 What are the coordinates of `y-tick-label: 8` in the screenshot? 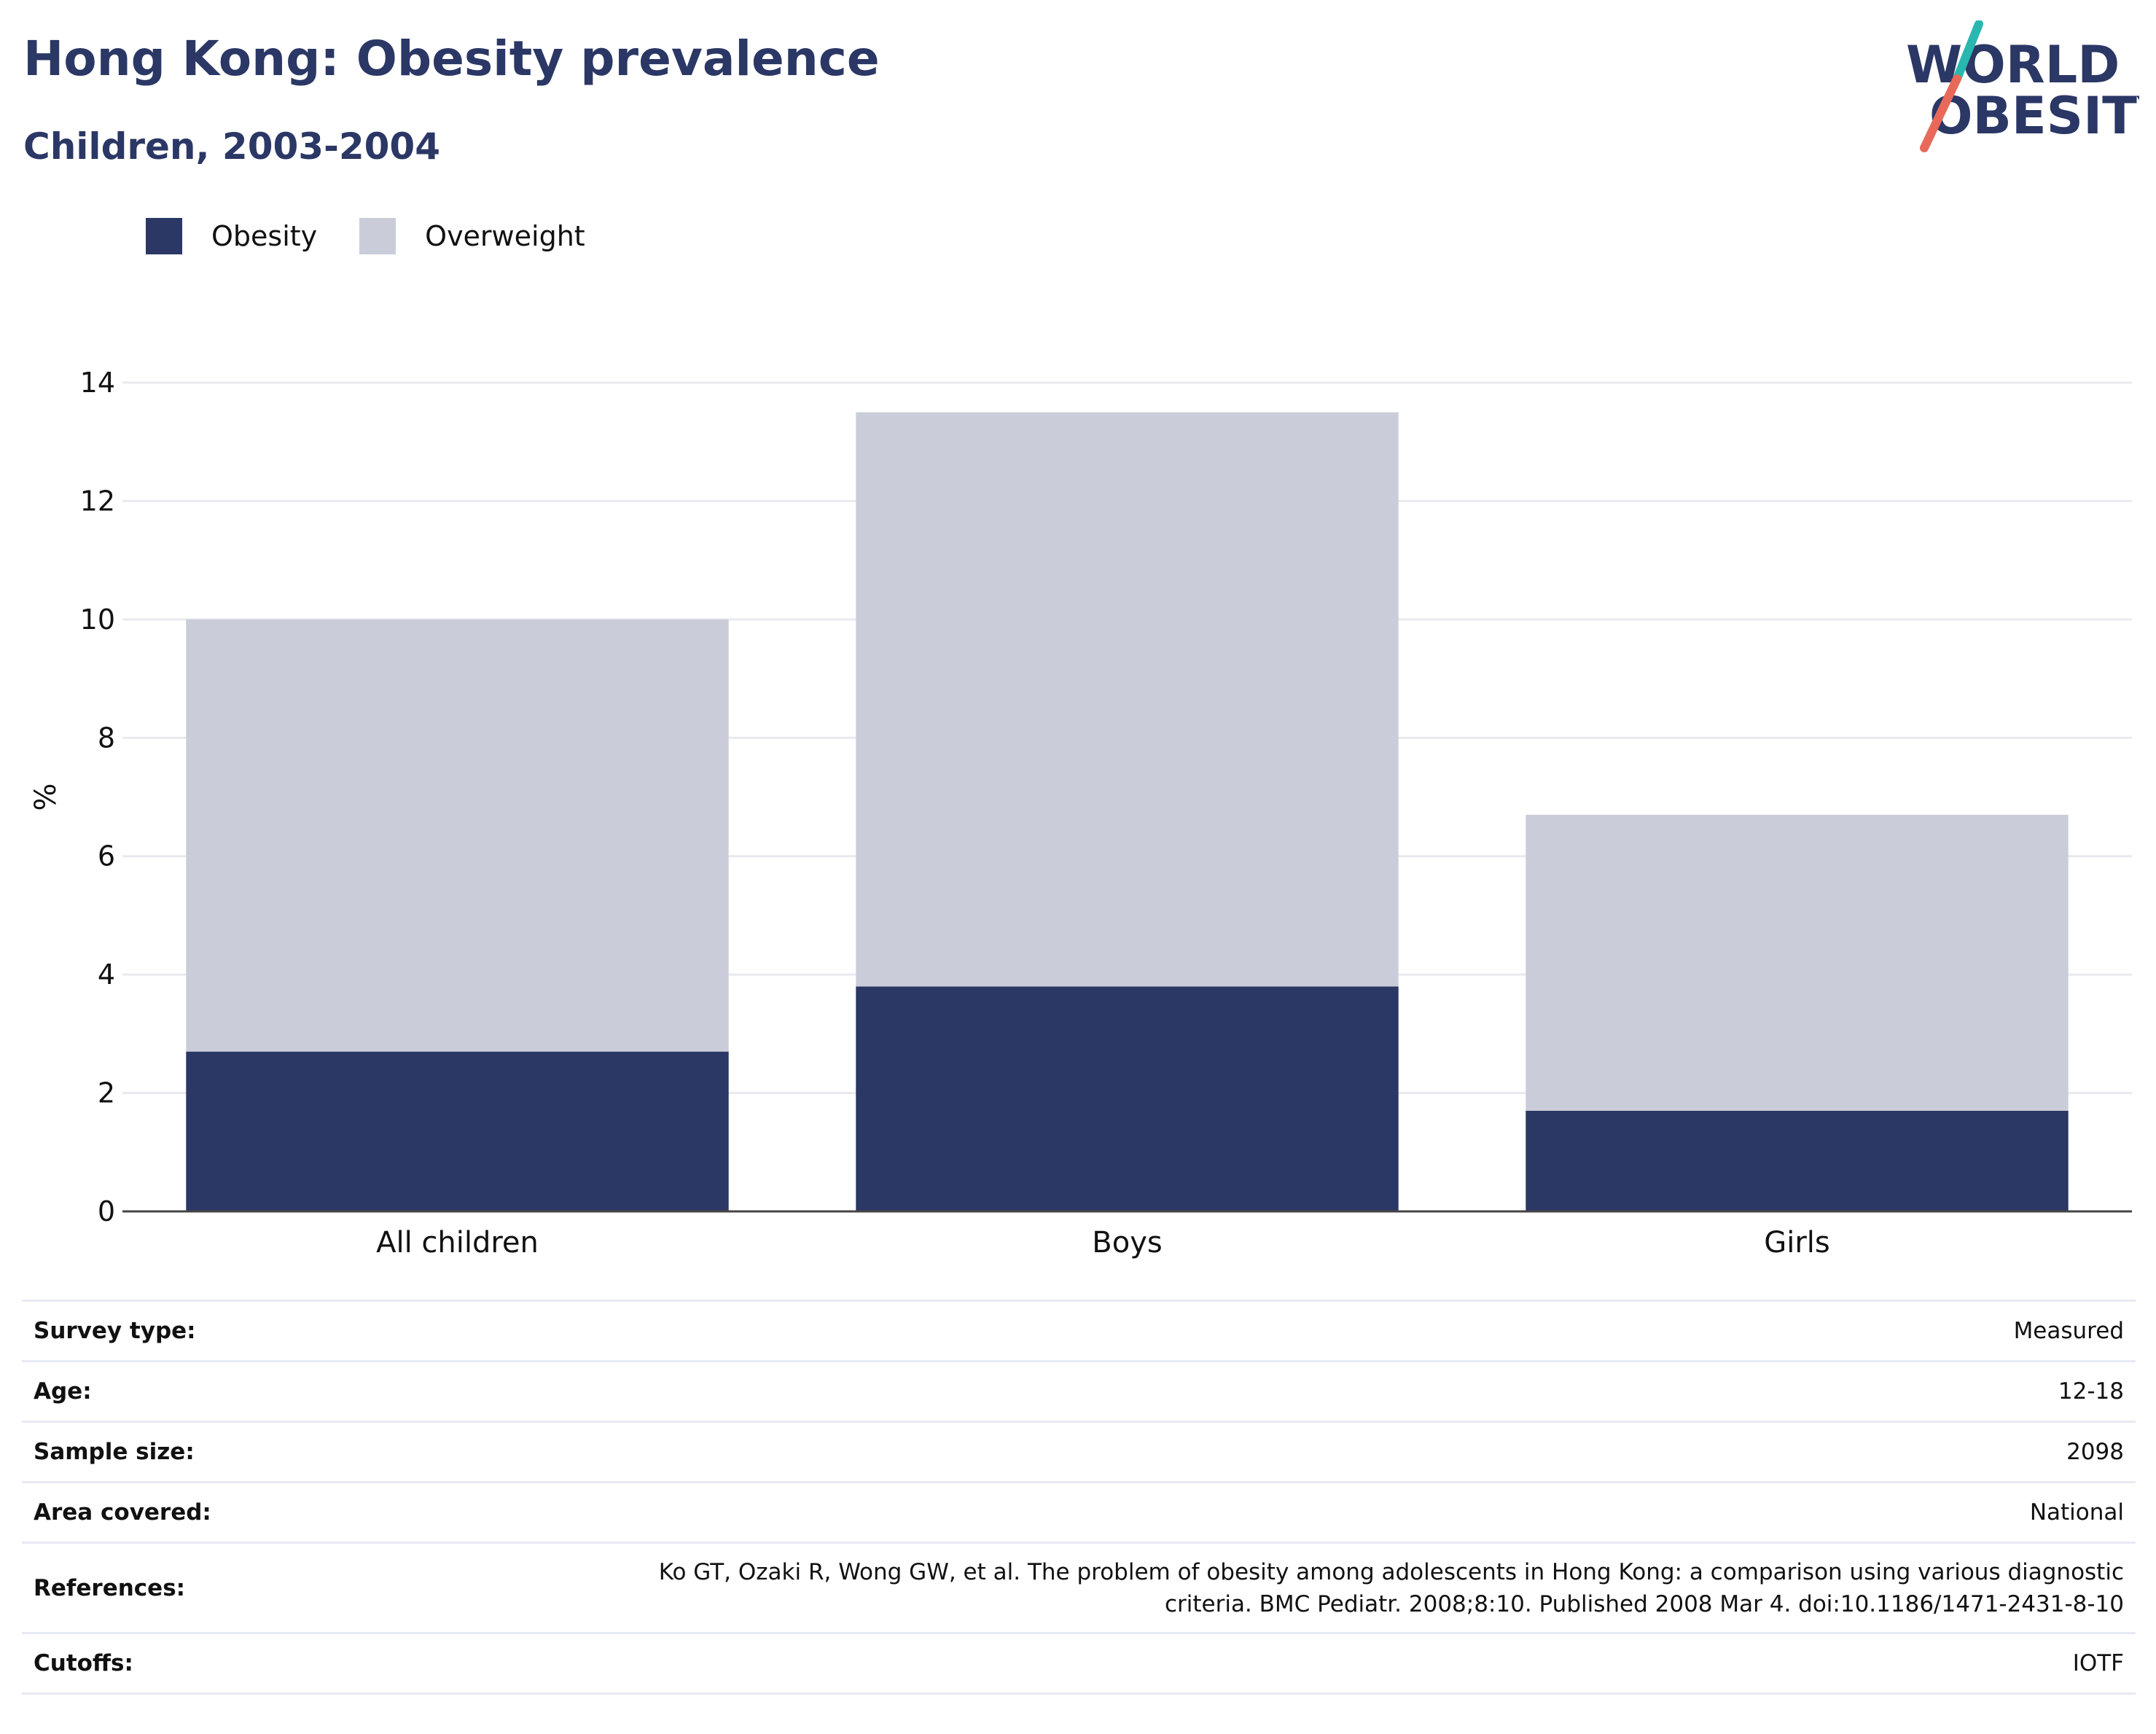 It's located at (106, 738).